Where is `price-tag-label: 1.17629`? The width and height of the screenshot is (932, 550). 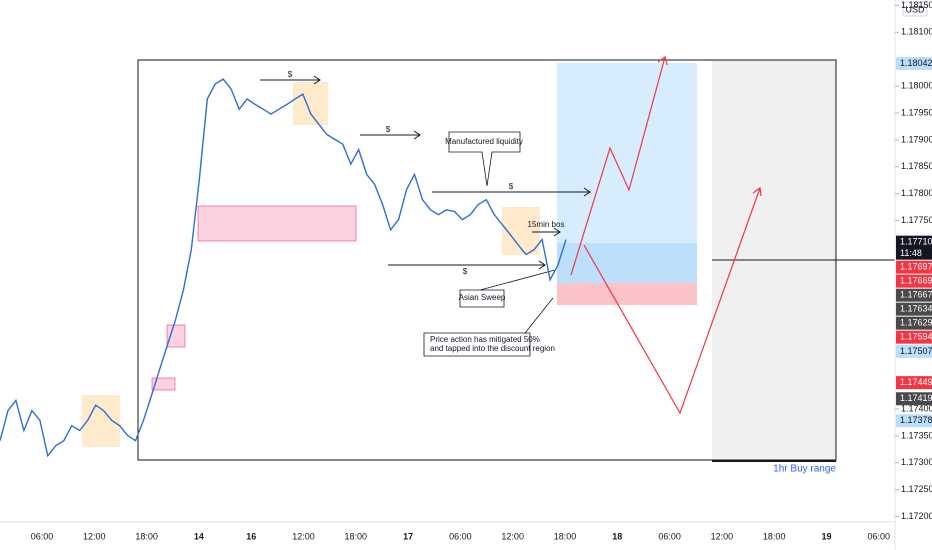
price-tag-label: 1.17629 is located at coordinates (916, 323).